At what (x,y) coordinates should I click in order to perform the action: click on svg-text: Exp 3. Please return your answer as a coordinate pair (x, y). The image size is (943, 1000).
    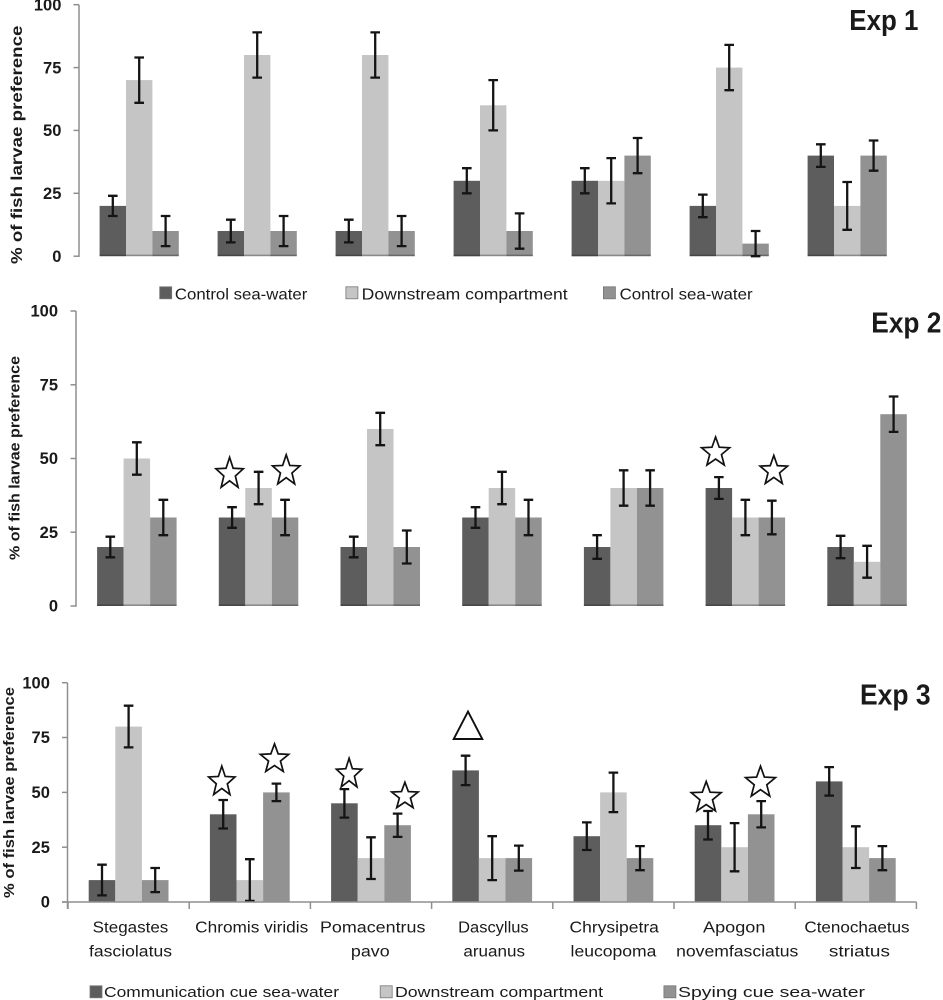
    Looking at the image, I should click on (895, 696).